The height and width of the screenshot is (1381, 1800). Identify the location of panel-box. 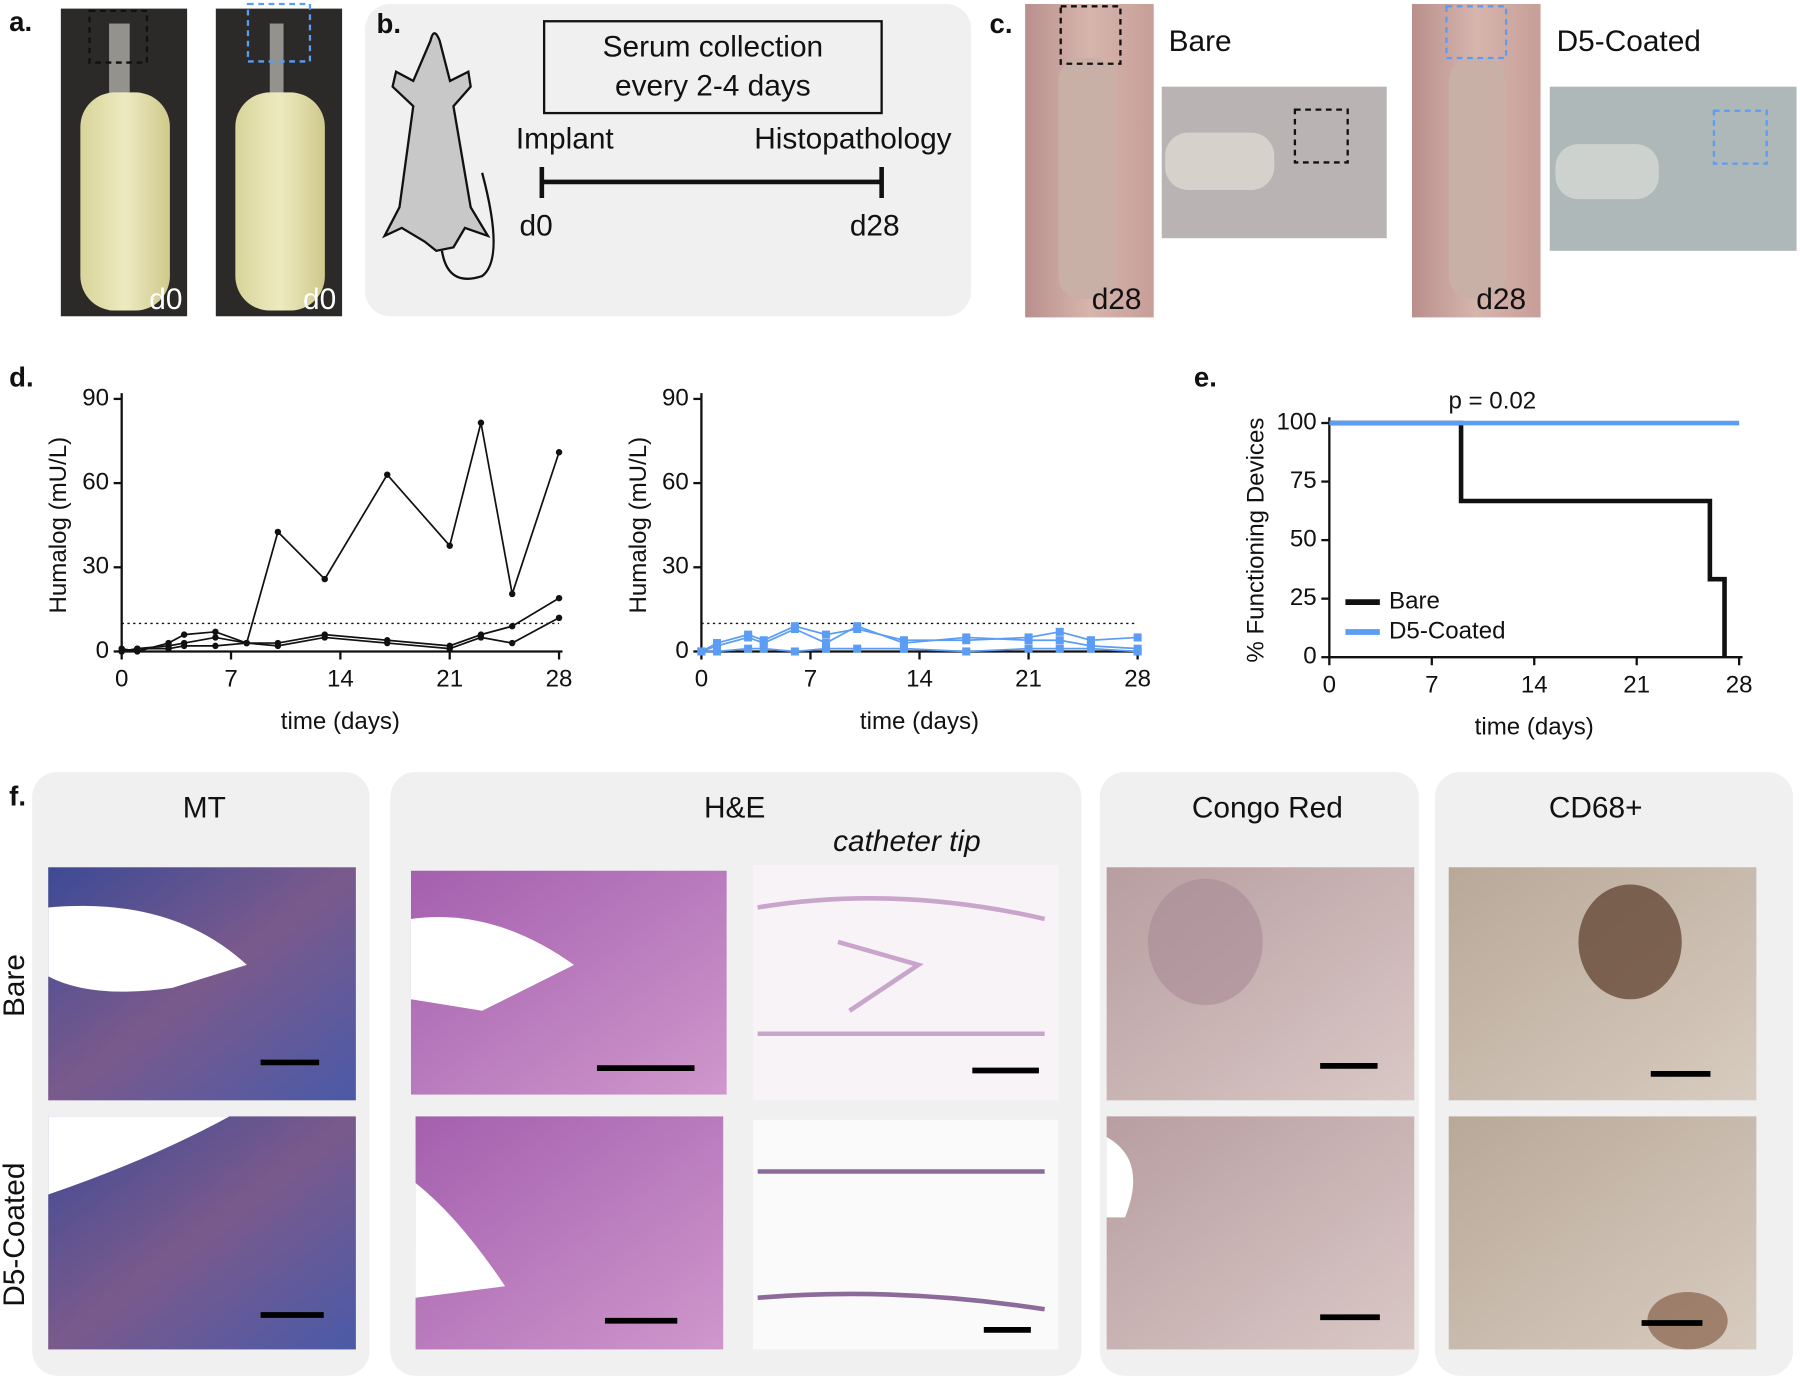
(668, 160).